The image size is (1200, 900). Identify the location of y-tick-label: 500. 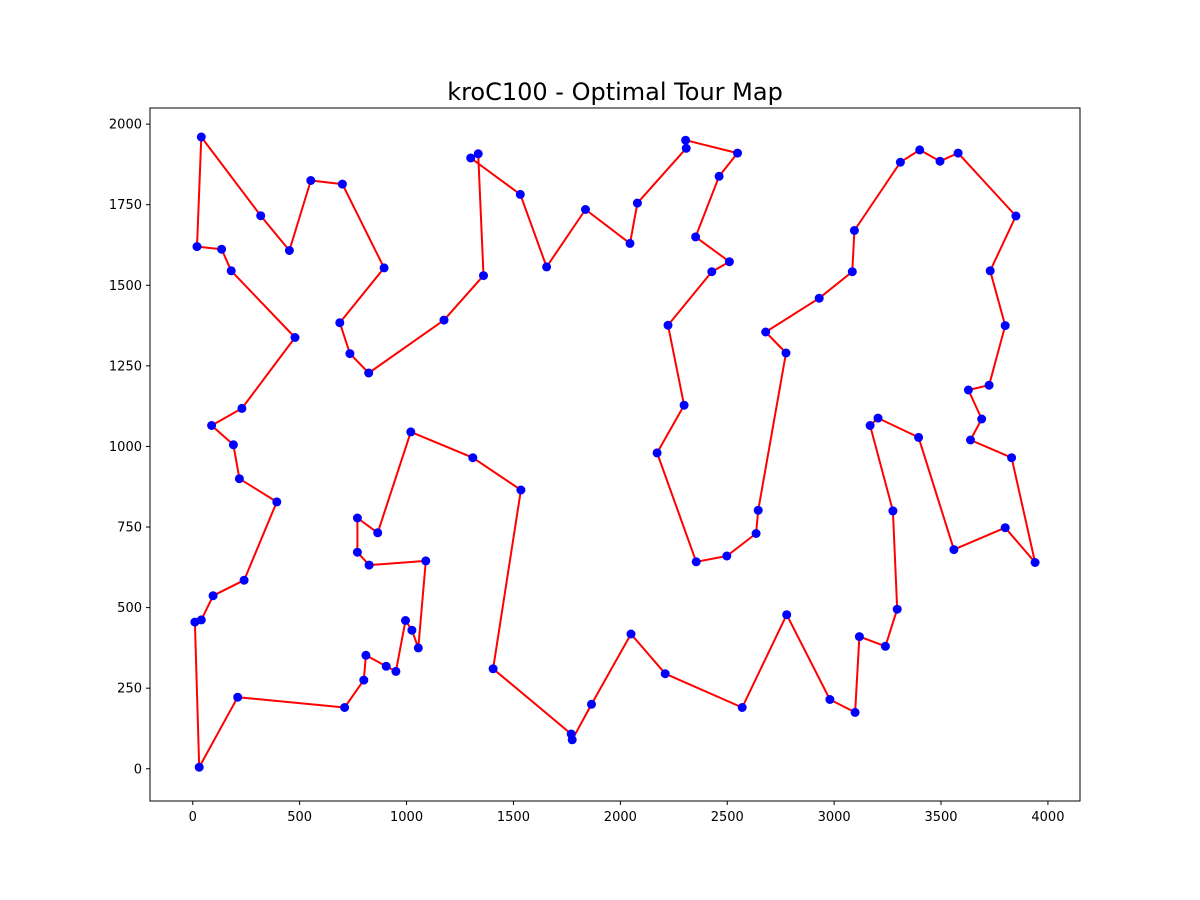
(129, 608).